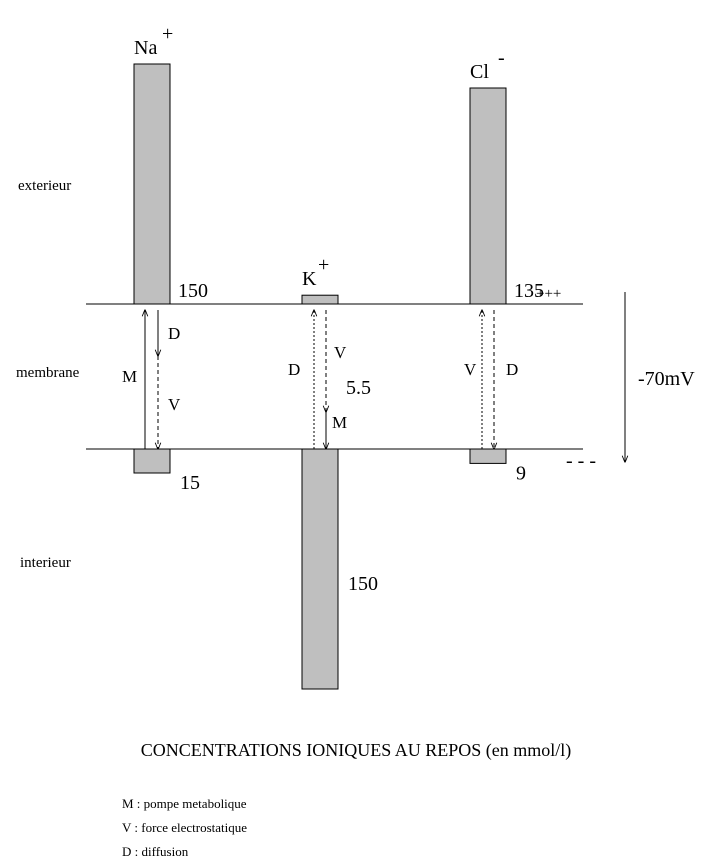  I want to click on ion-name: Cl, so click(479, 72).